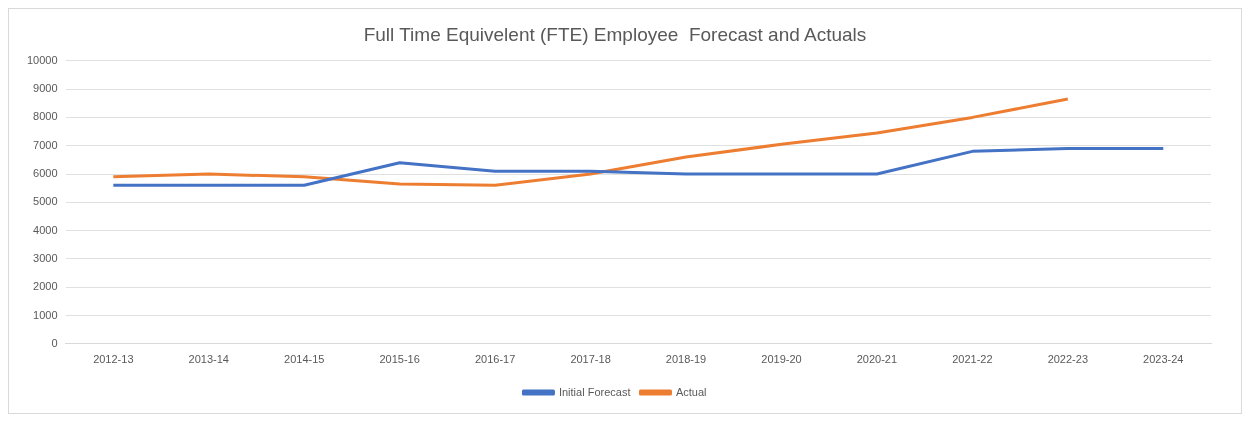 The height and width of the screenshot is (422, 1250). I want to click on x-tick-label: 2014-15, so click(304, 359).